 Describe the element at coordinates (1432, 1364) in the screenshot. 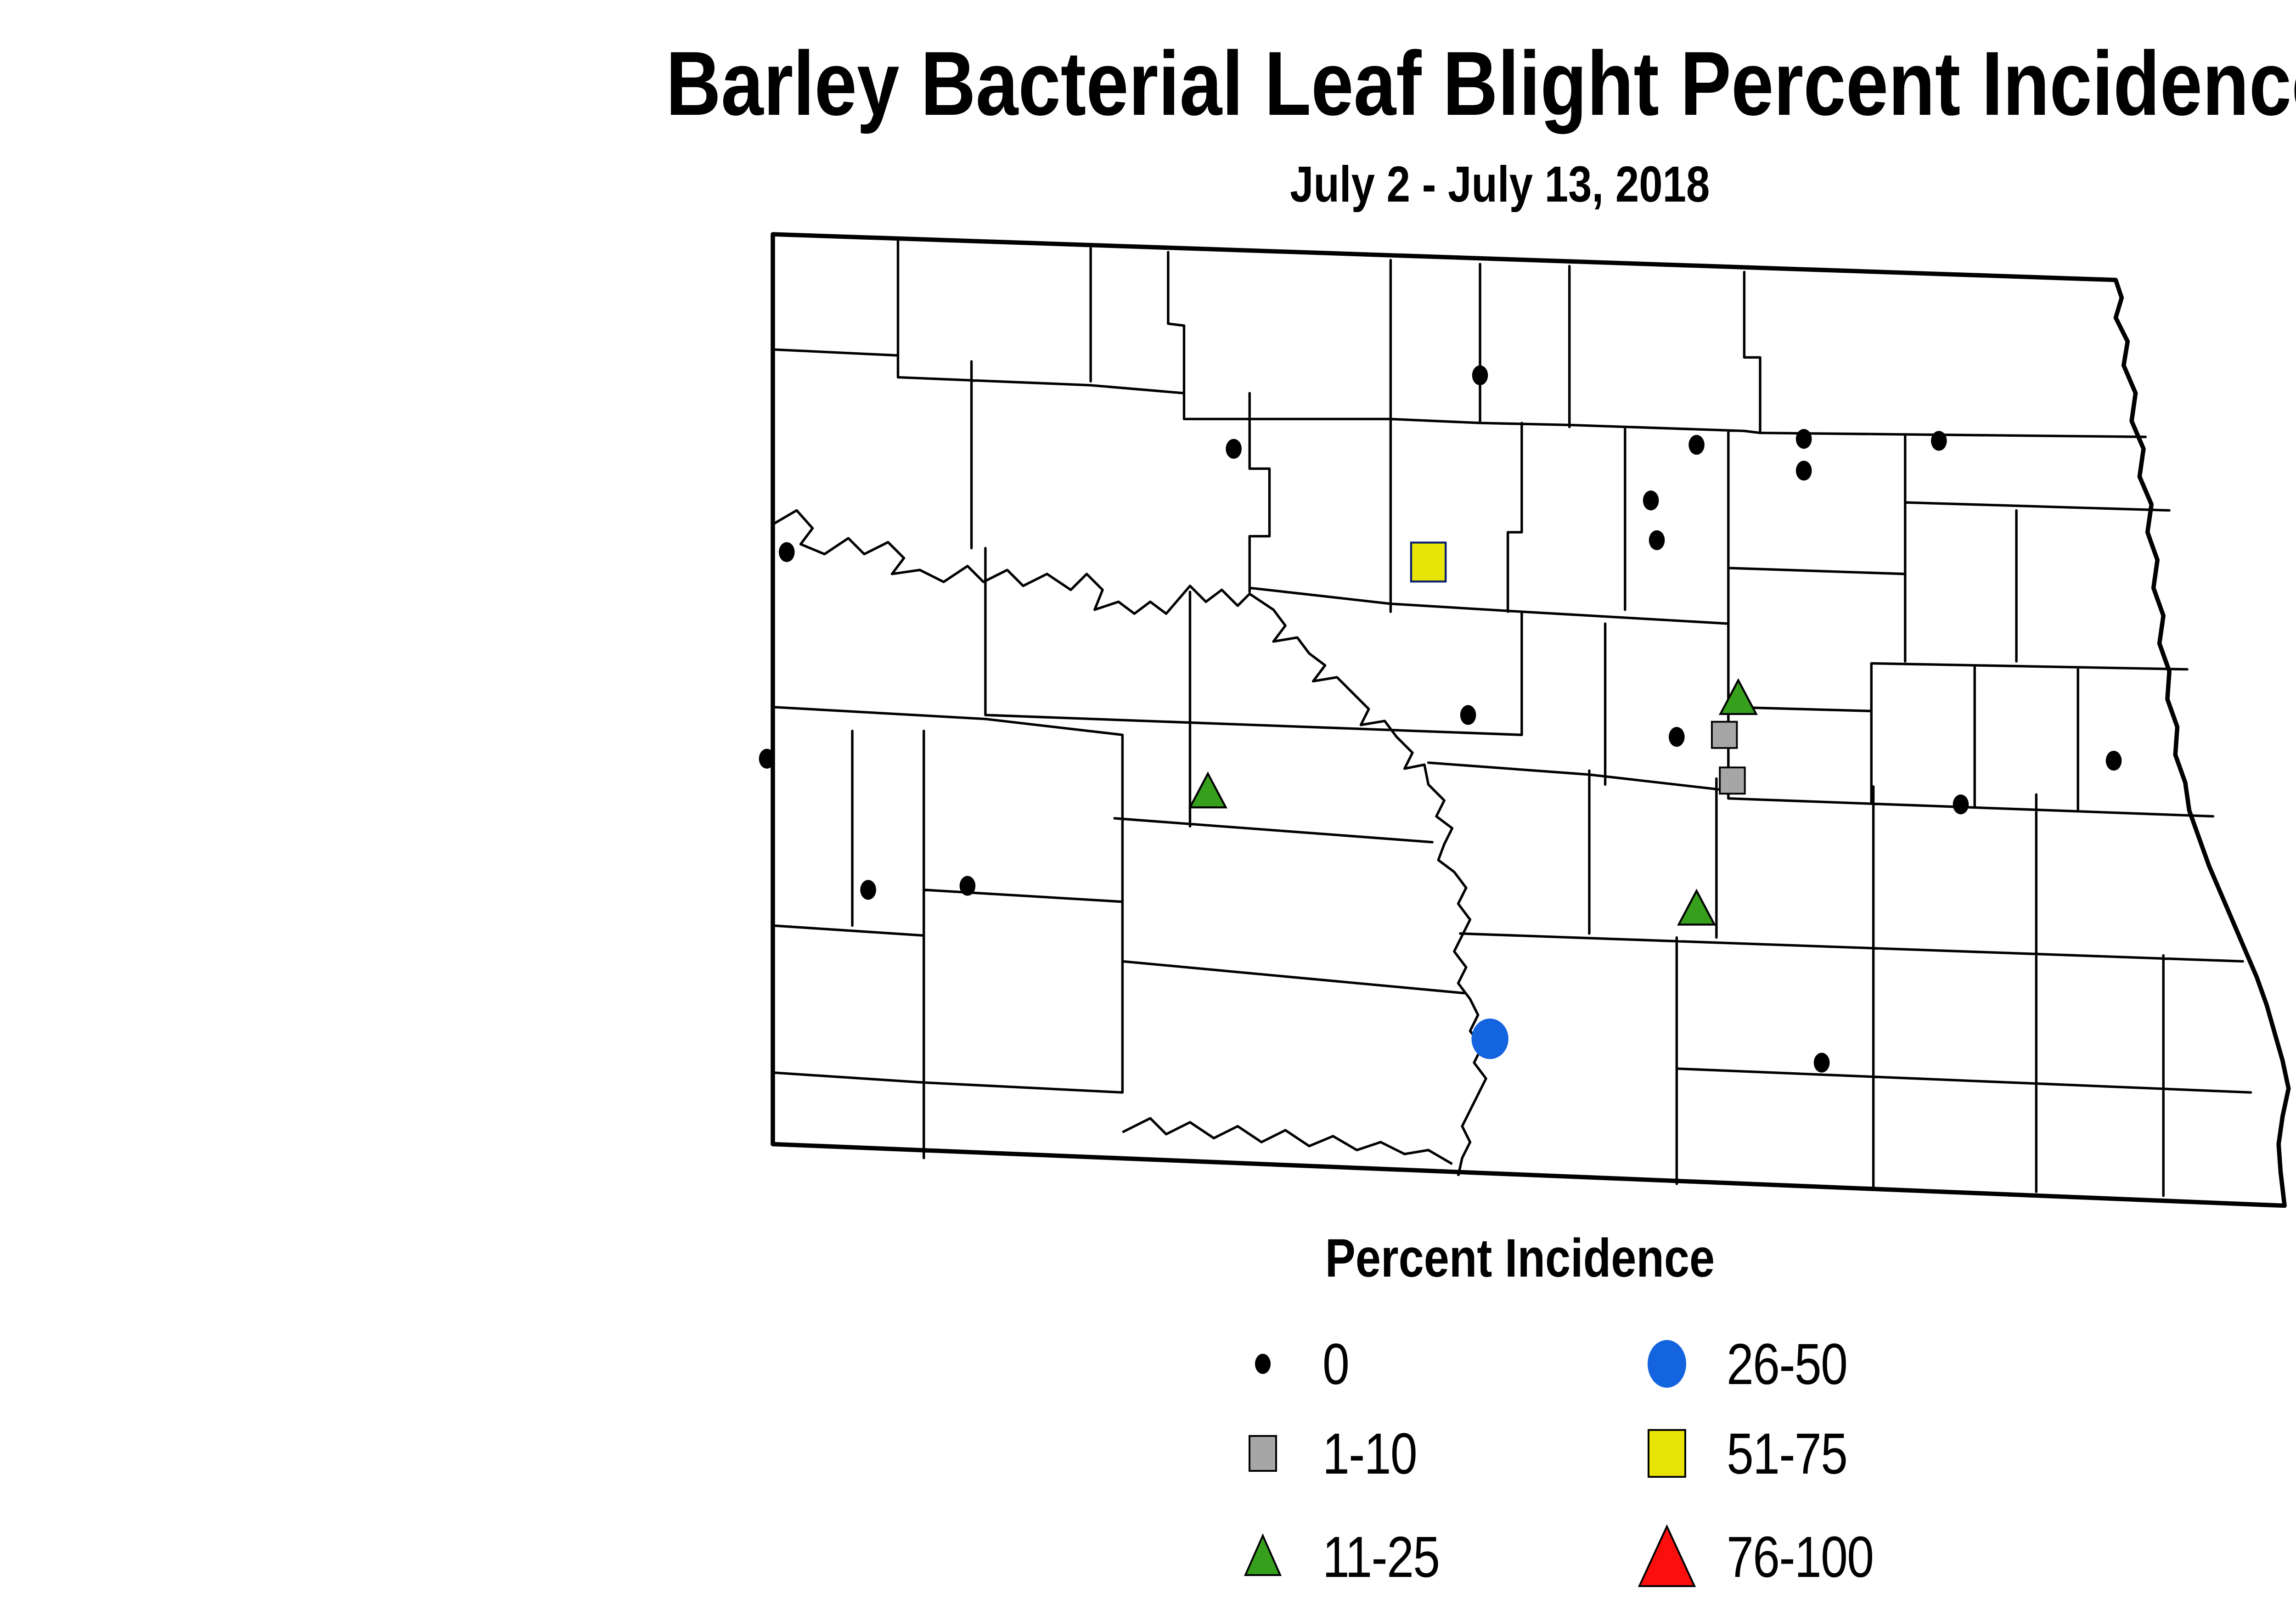

I see `legend-item-0: 0` at that location.